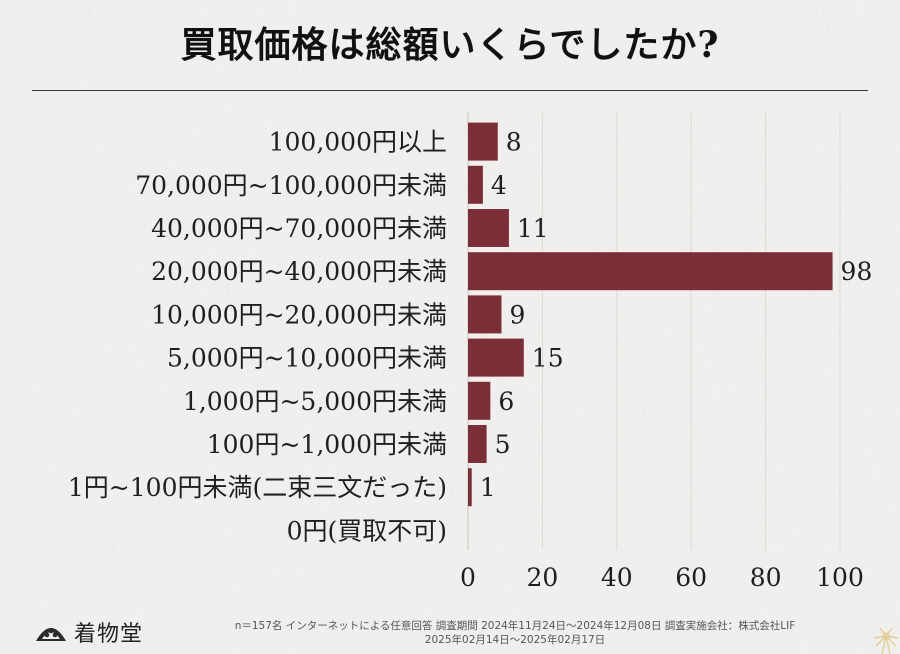 Image resolution: width=900 pixels, height=654 pixels. I want to click on category-label: 20,000円~40,000円未満, so click(299, 271).